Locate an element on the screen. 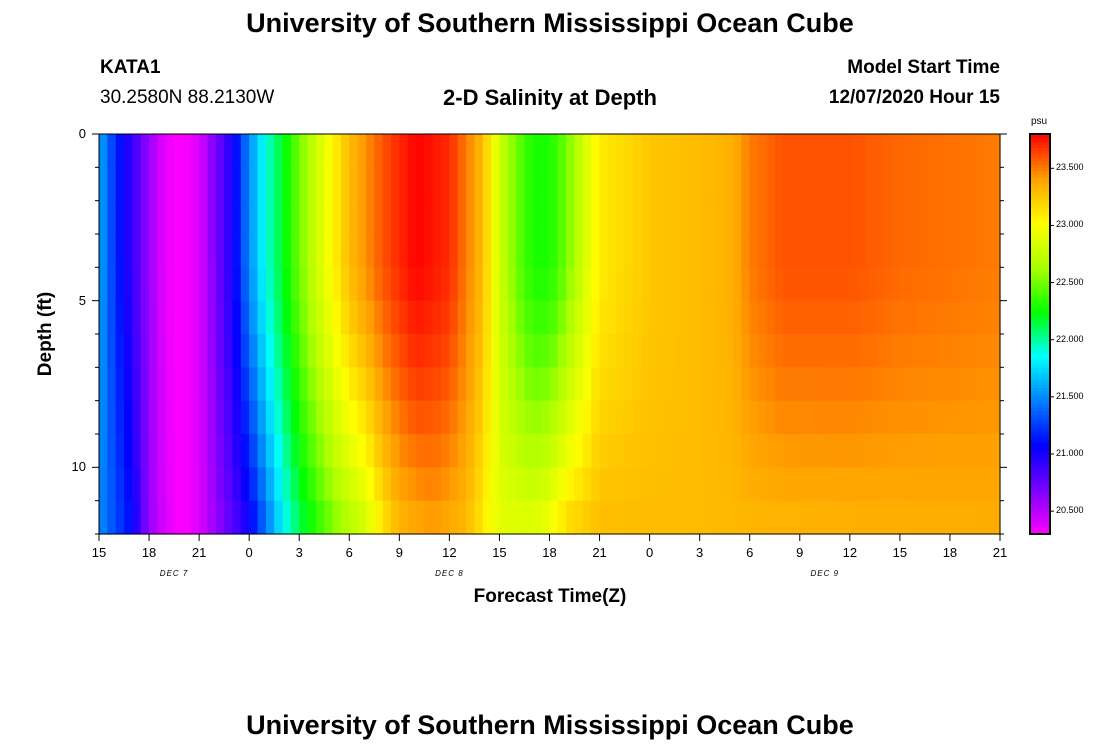  day-label: DEC 7 is located at coordinates (174, 573).